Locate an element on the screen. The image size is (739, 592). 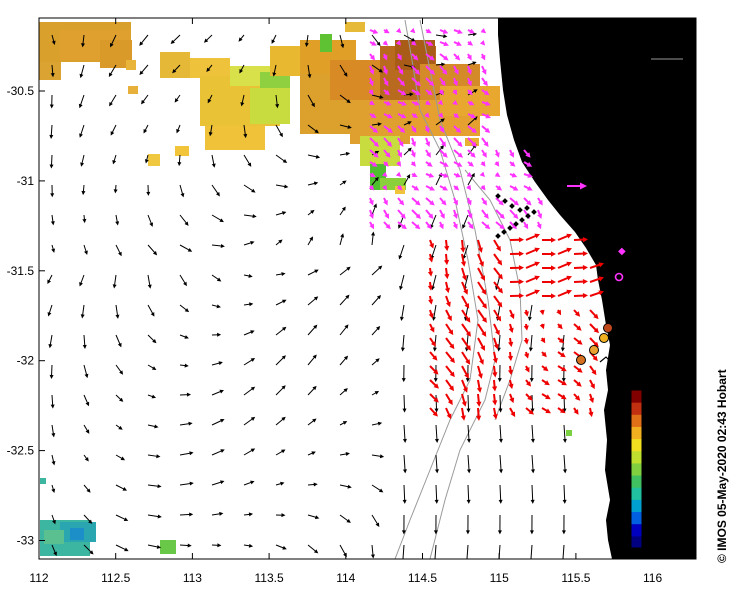
lat-tick-label: -30.5 is located at coordinates (21, 91).